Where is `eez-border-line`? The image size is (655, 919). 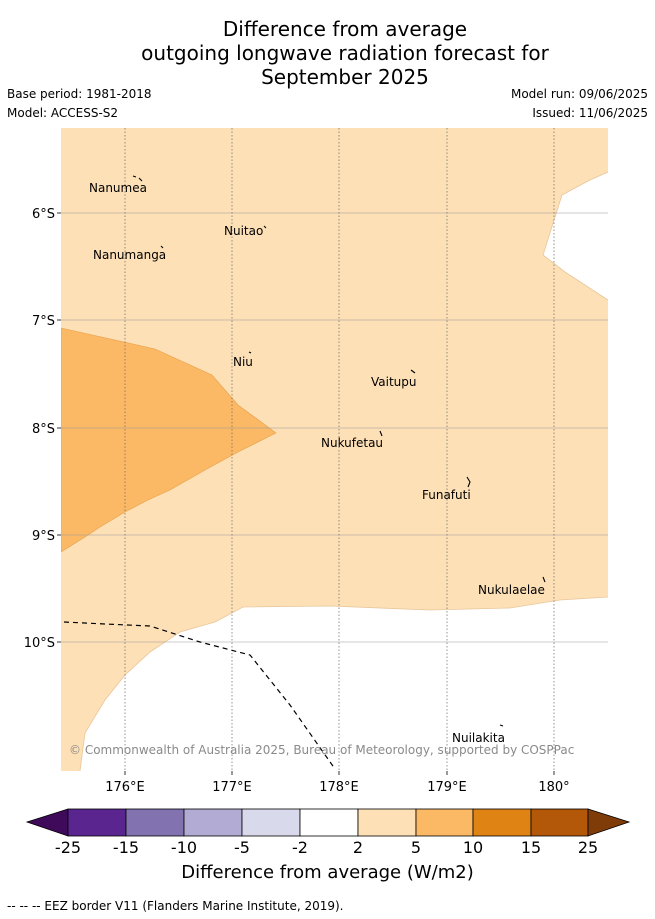
eez-border-line is located at coordinates (199, 695).